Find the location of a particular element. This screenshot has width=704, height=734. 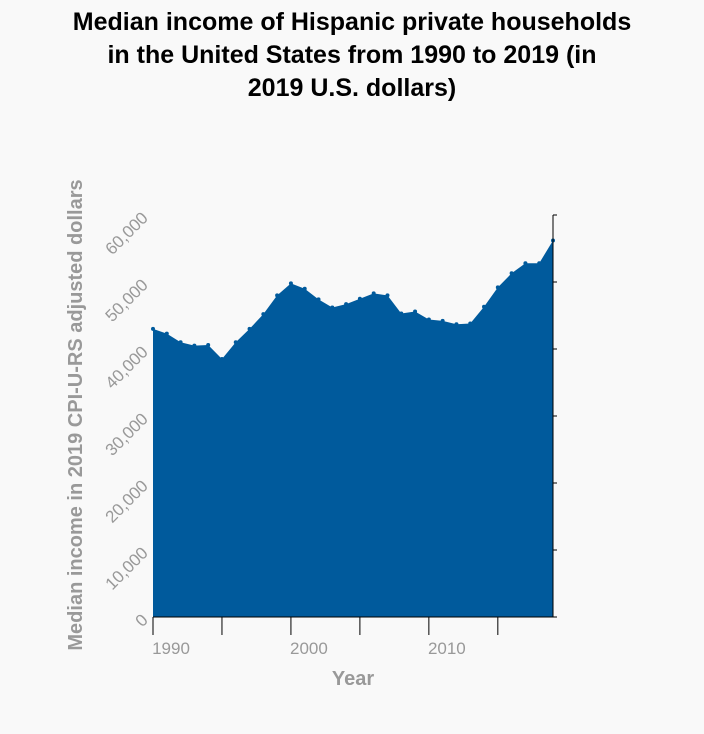

y-tick-label: 50,000 is located at coordinates (127, 300).